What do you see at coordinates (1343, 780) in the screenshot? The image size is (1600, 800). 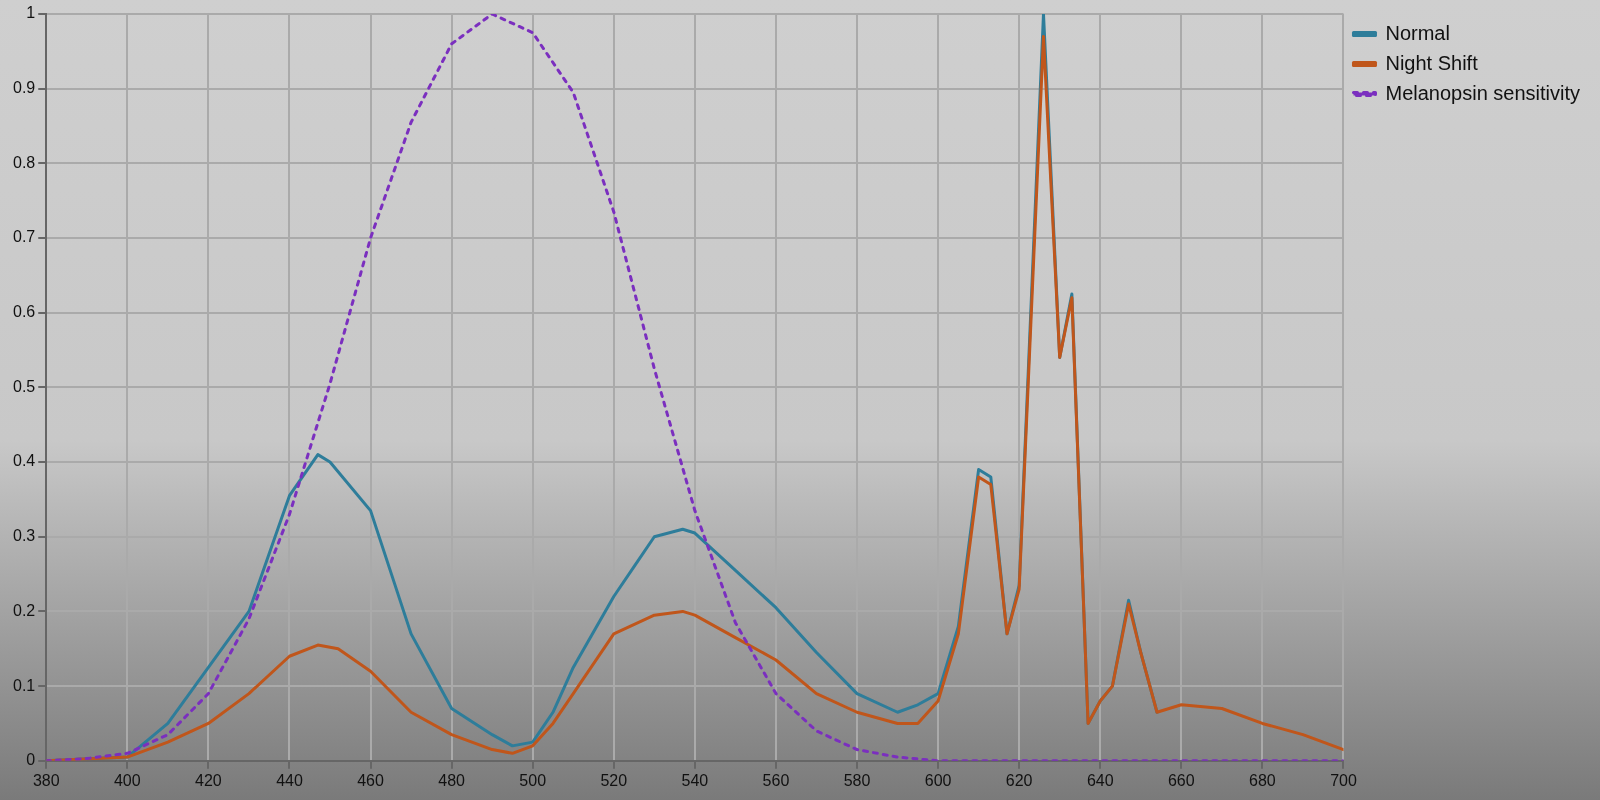 I see `x-tick-label: 700` at bounding box center [1343, 780].